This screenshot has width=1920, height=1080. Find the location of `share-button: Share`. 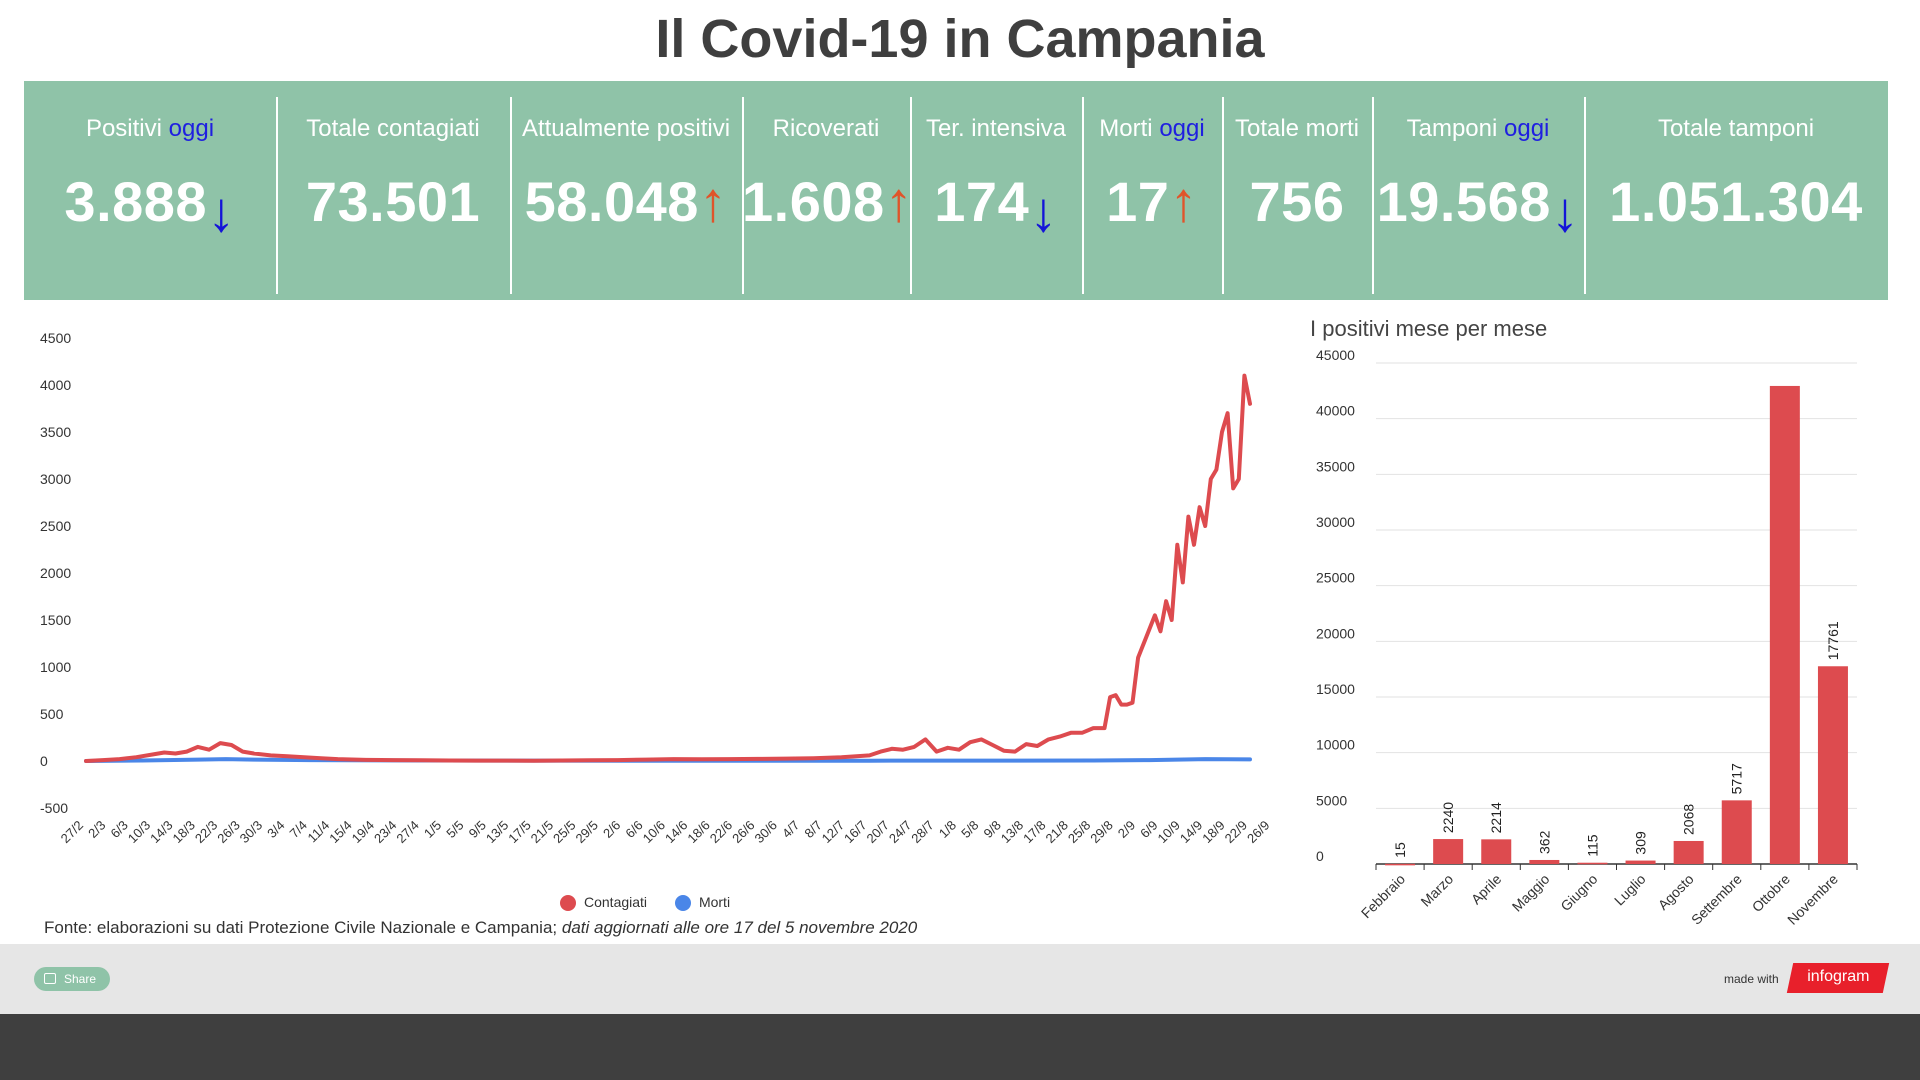

share-button: Share is located at coordinates (72, 979).